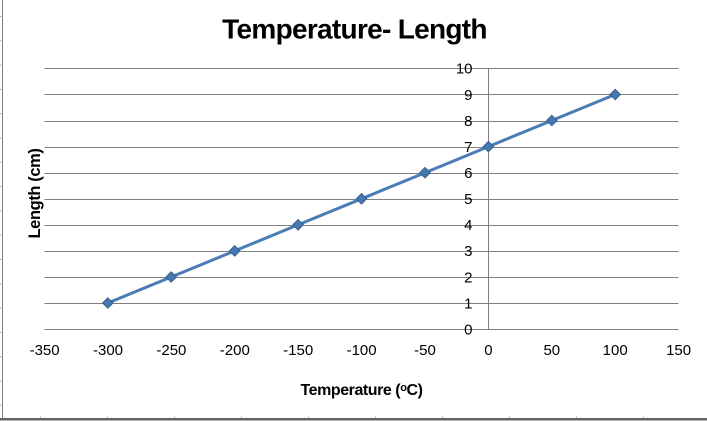 Image resolution: width=707 pixels, height=421 pixels. What do you see at coordinates (35, 193) in the screenshot?
I see `svg-text: Length (cm)` at bounding box center [35, 193].